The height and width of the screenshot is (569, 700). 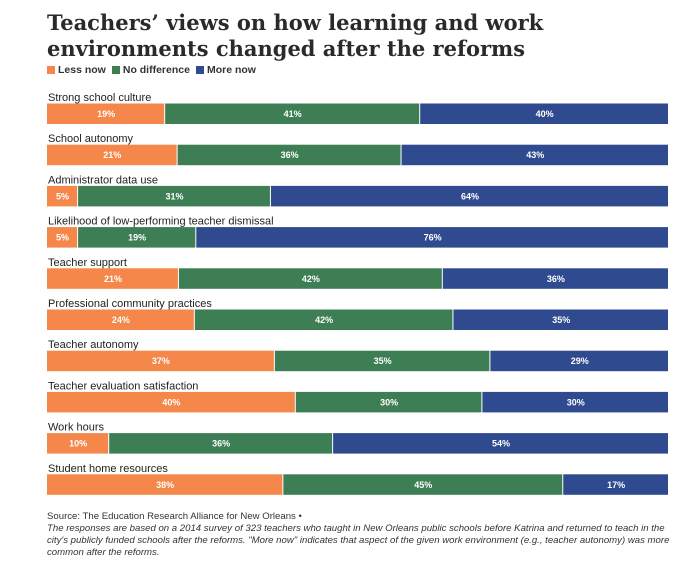 I want to click on bar-row-administrator-data-use: Administrator data use 5% 31% 64%, so click(x=357, y=190).